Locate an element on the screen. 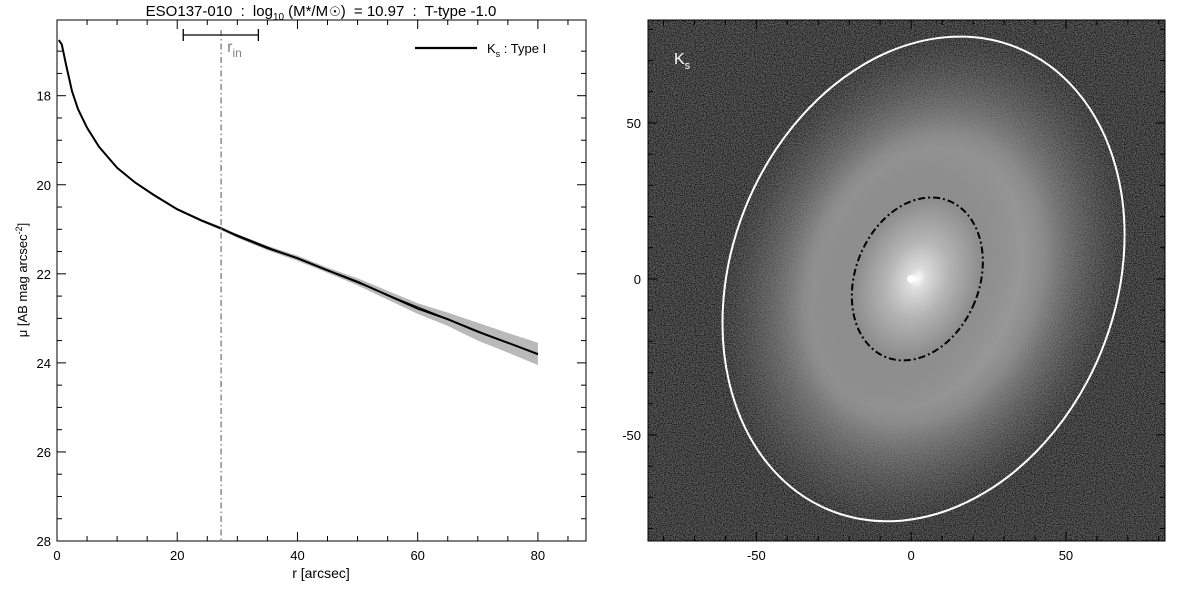 Image resolution: width=1181 pixels, height=590 pixels. title-log: log is located at coordinates (263, 11).